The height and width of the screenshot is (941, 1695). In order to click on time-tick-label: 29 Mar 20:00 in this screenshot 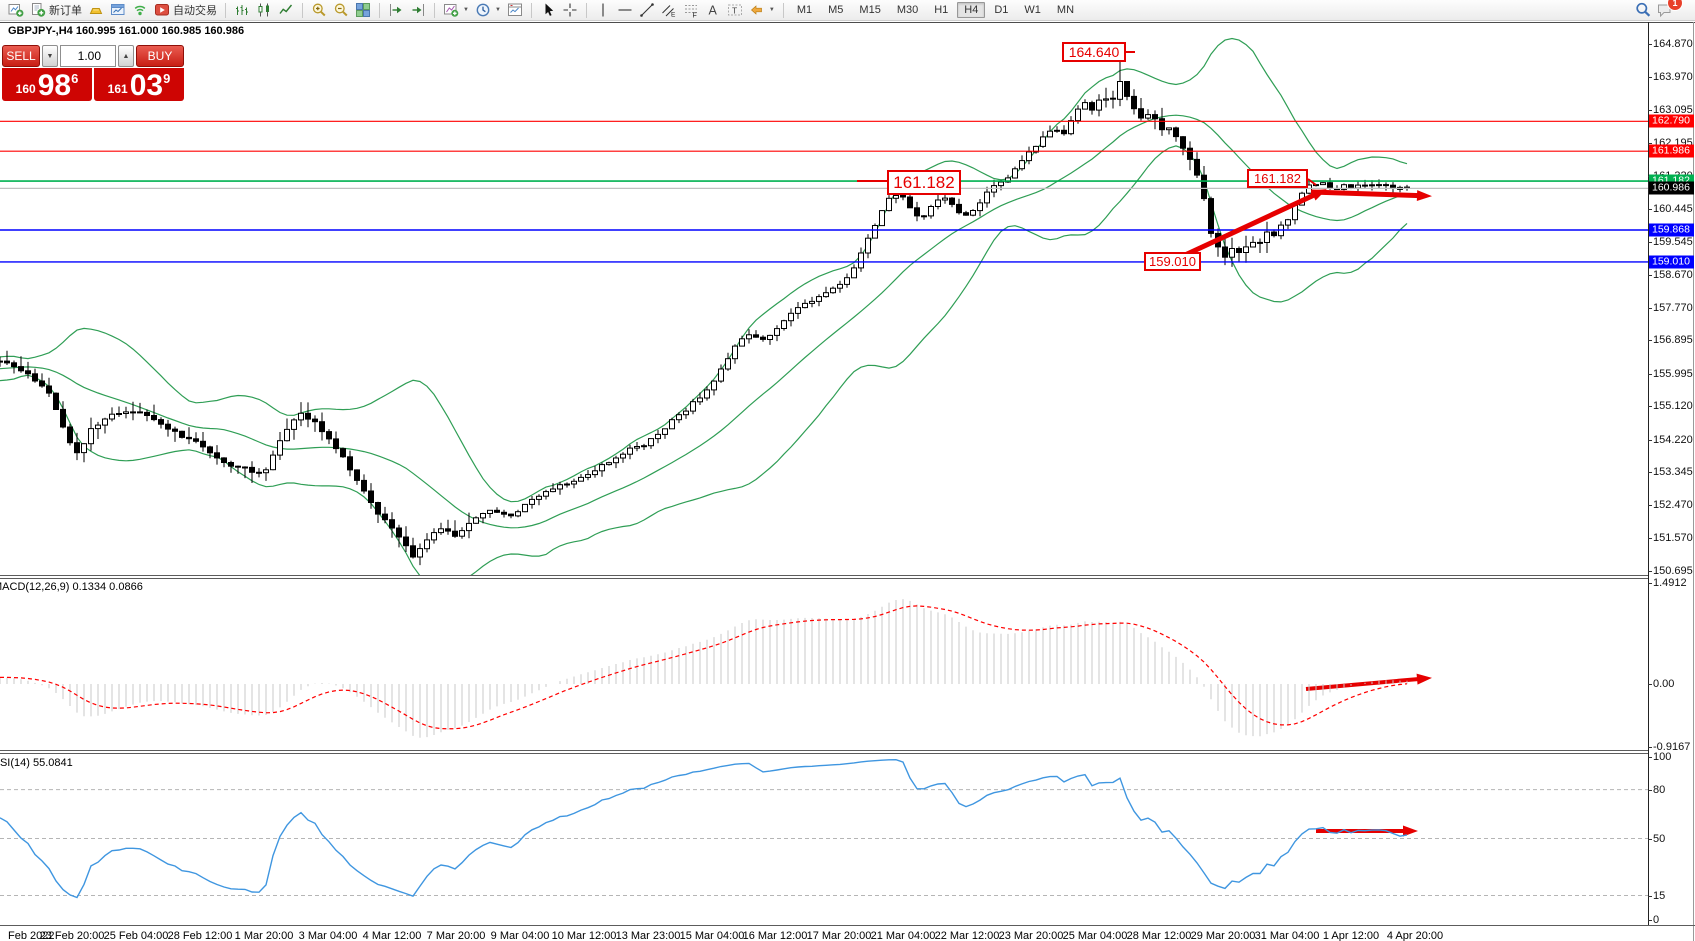, I will do `click(1223, 935)`.